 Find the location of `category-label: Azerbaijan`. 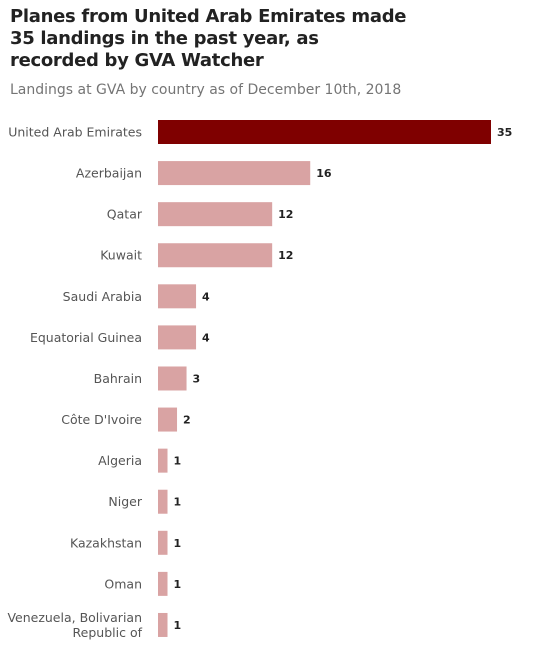

category-label: Azerbaijan is located at coordinates (109, 173).